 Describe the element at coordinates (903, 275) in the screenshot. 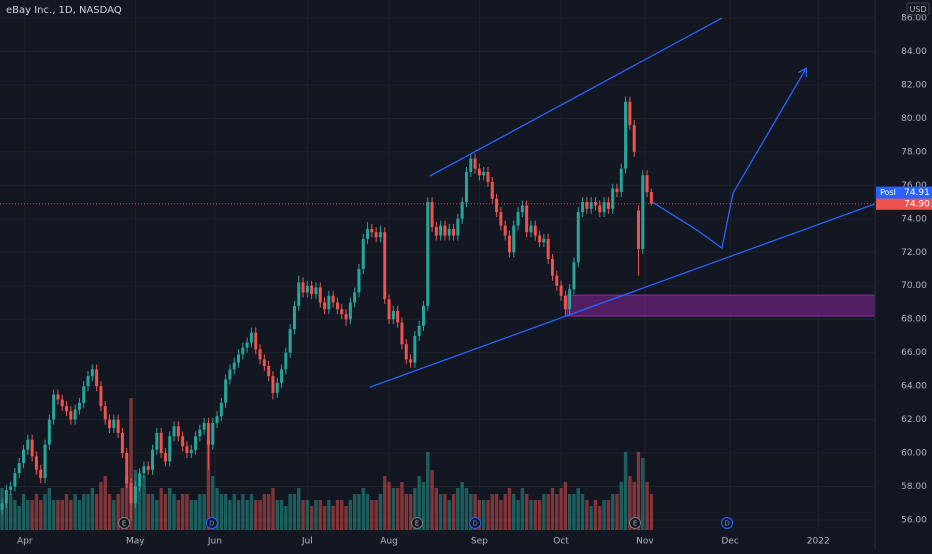

I see `price-axis-panel` at that location.